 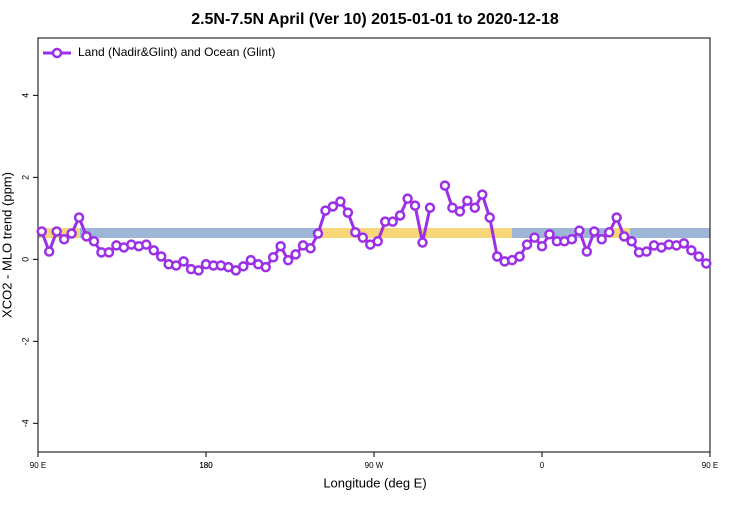 What do you see at coordinates (176, 52) in the screenshot?
I see `legend-label: Land (Nadir&Glint) and Ocean (Glint)` at bounding box center [176, 52].